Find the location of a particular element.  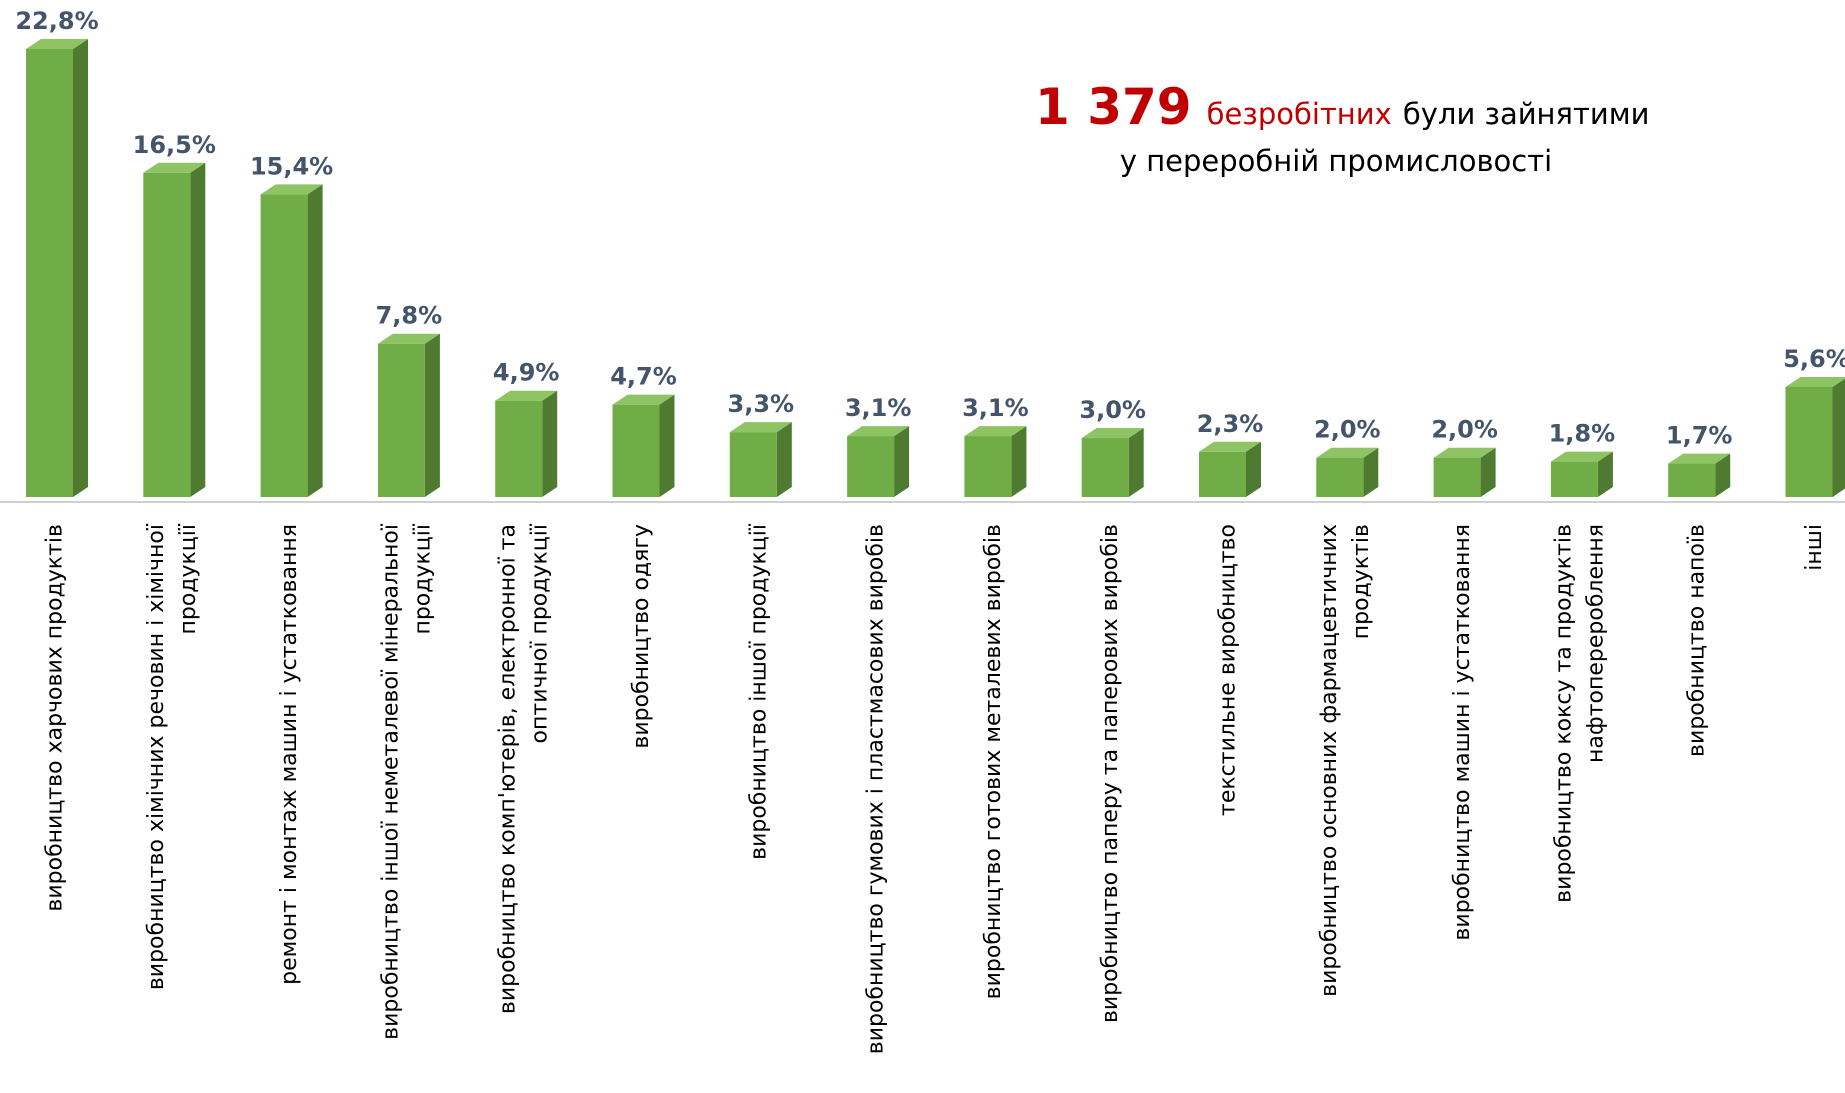

value-label: 1,8% is located at coordinates (1582, 434).